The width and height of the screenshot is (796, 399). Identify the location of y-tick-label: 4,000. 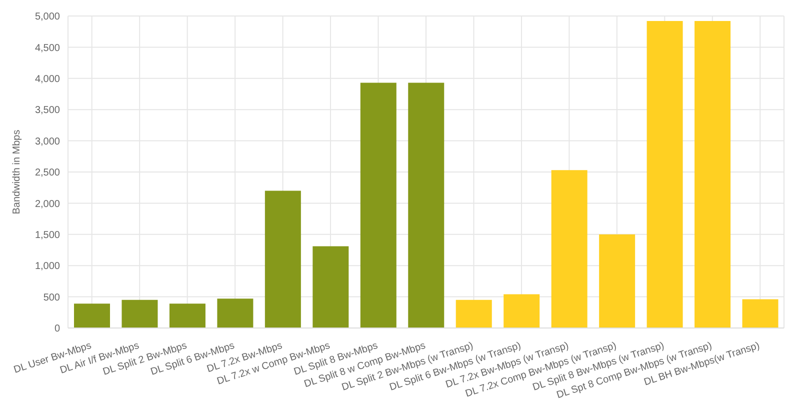
(47, 79).